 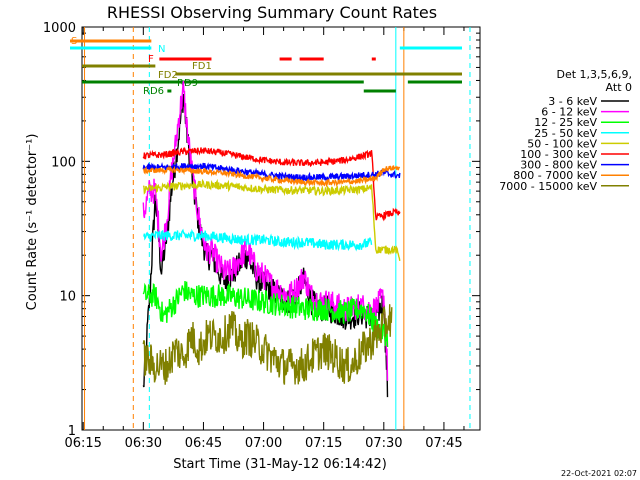 I want to click on state-bar-label-f: F, so click(x=151, y=59).